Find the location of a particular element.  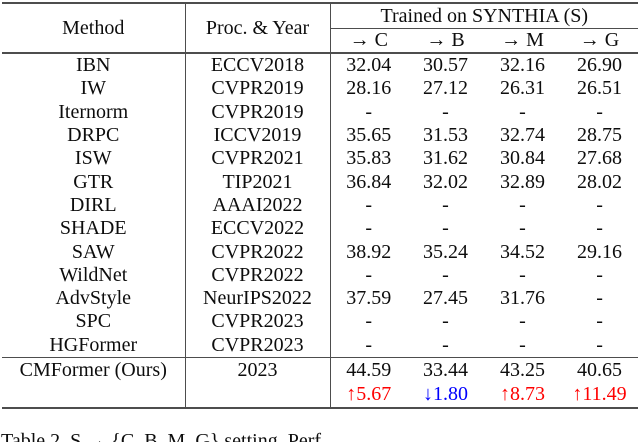

value-cell: 33.44 is located at coordinates (445, 369).